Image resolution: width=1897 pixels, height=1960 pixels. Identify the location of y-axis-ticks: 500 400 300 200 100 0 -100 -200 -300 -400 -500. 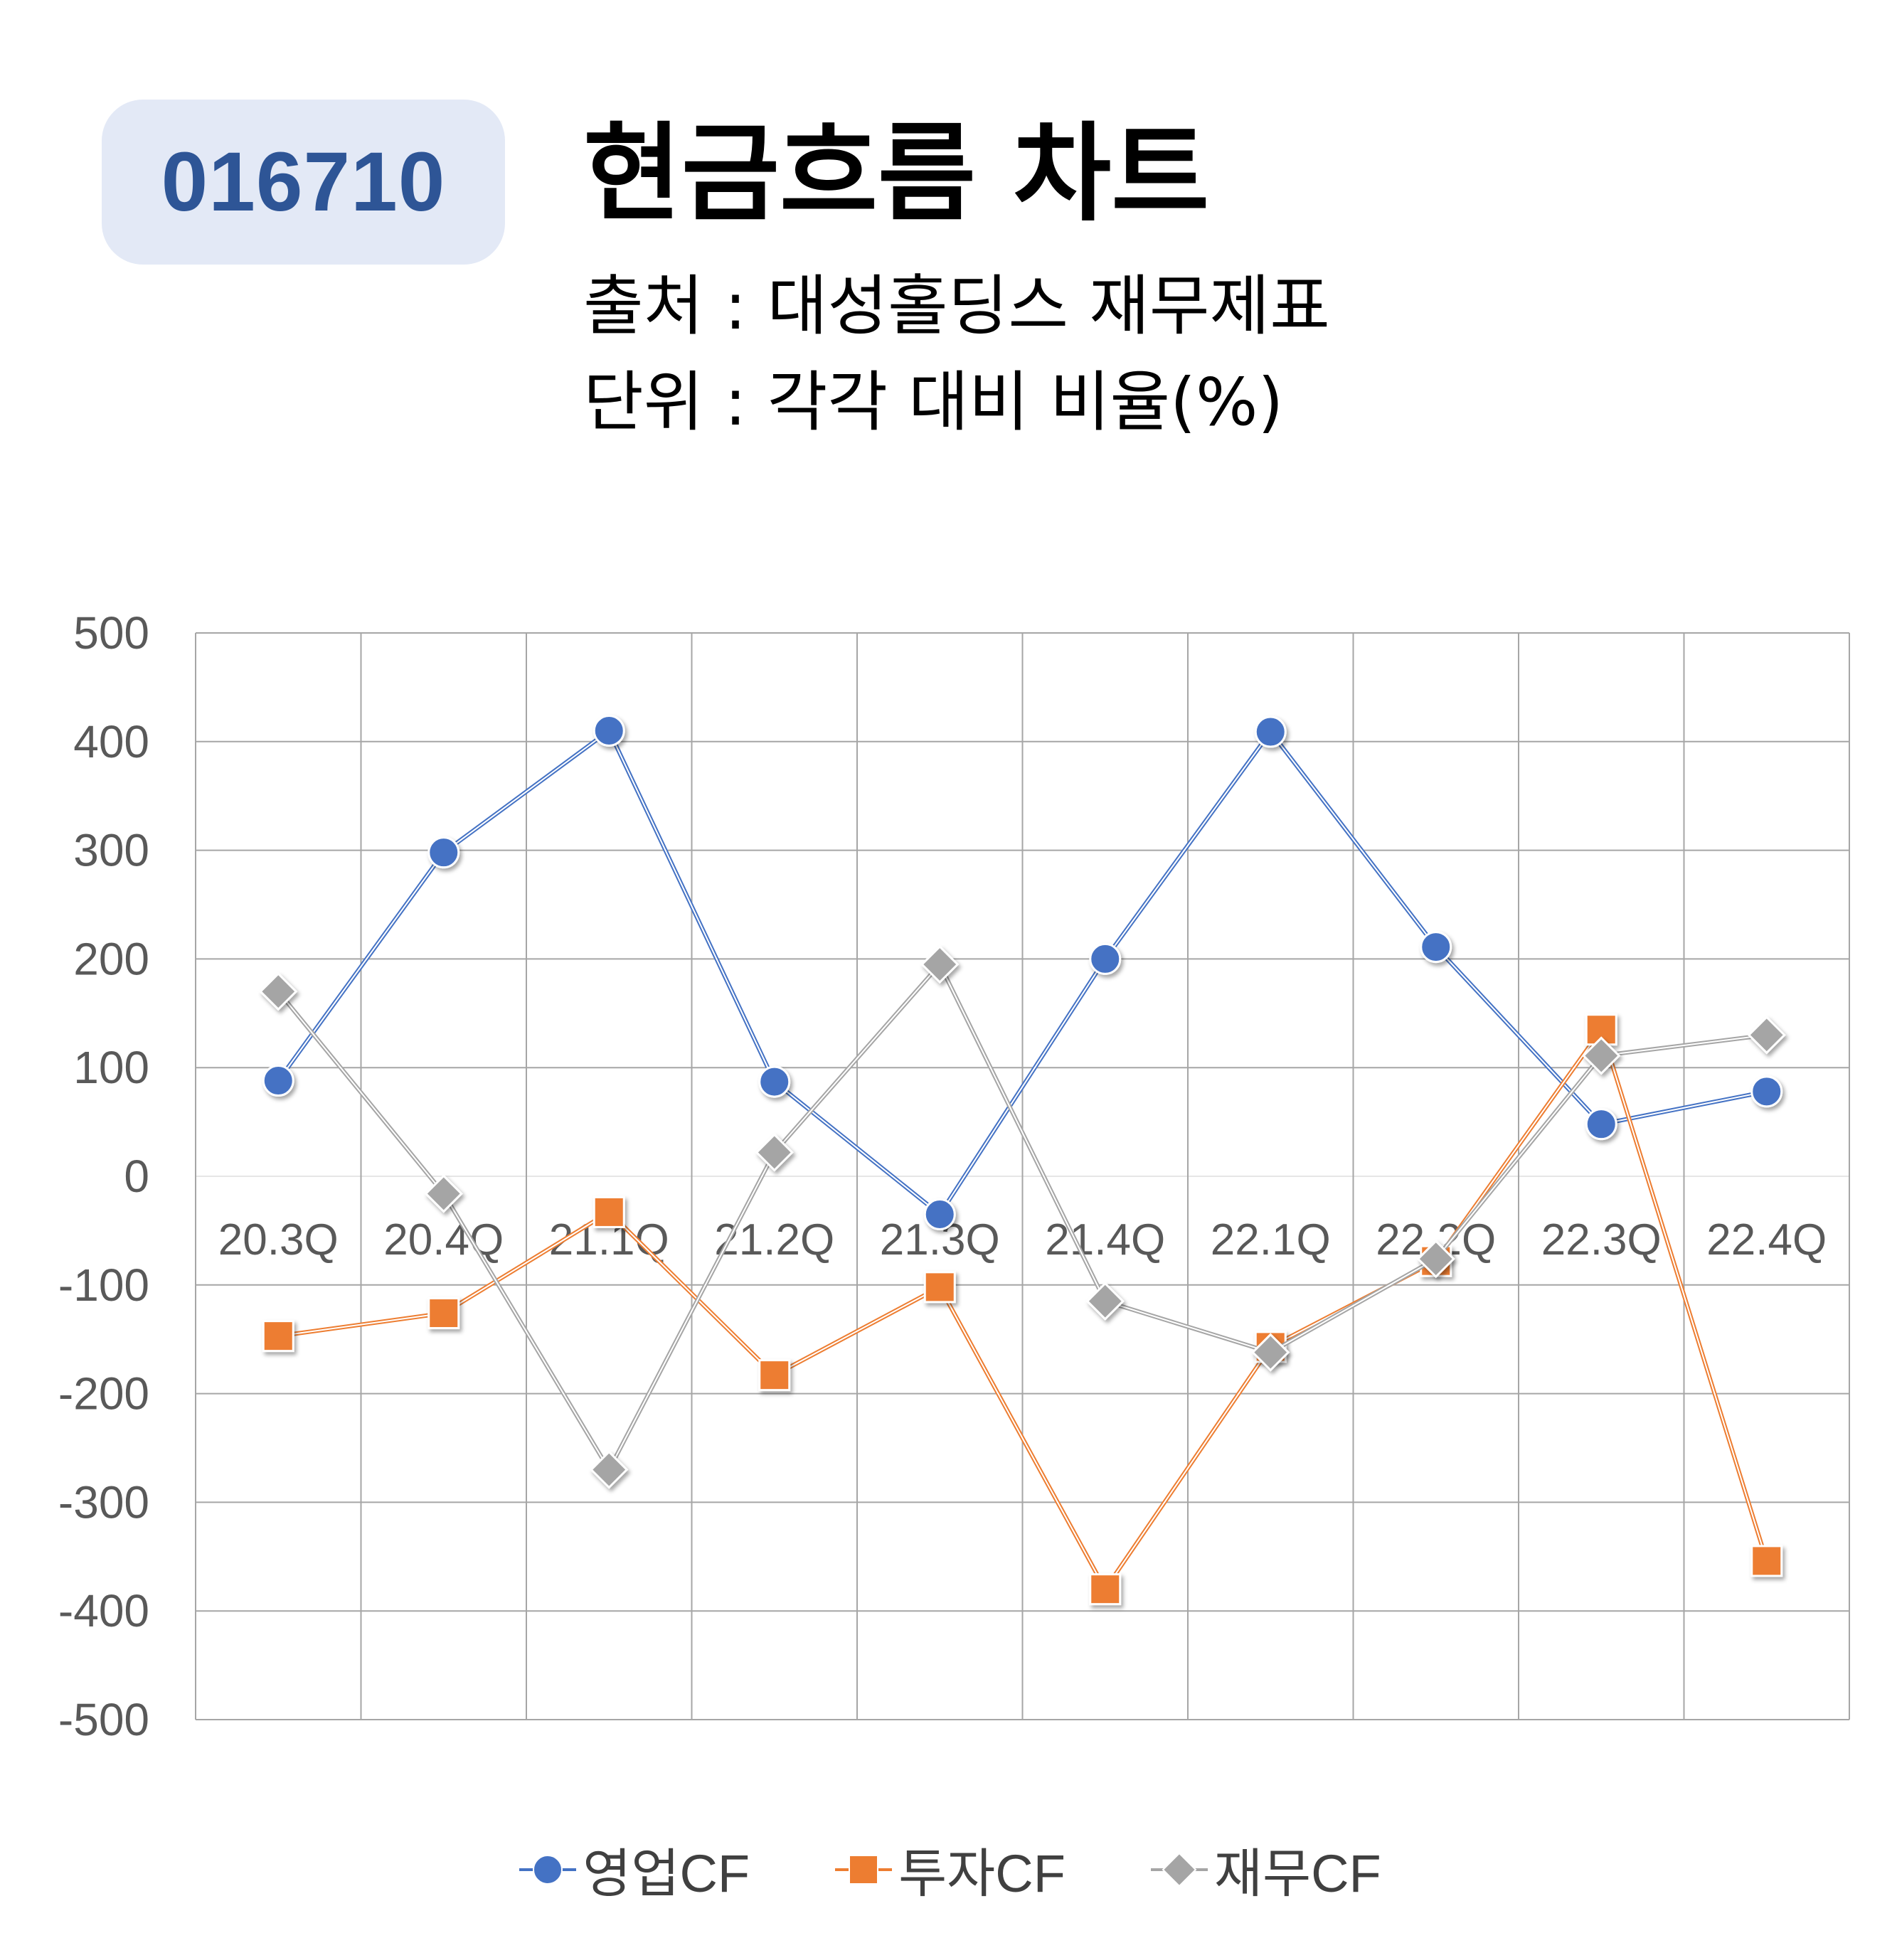
(104, 1176).